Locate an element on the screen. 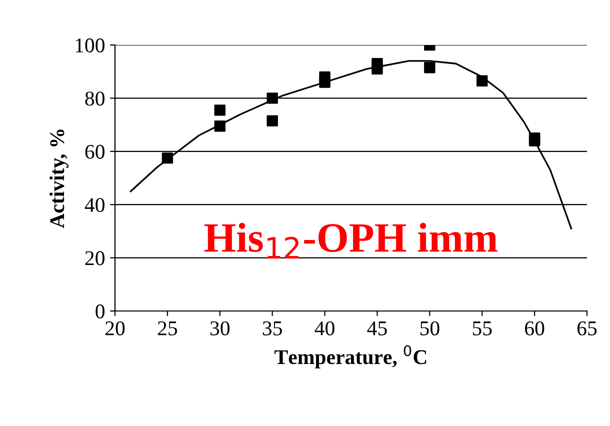  y-tick-label: 100 is located at coordinates (90, 45).